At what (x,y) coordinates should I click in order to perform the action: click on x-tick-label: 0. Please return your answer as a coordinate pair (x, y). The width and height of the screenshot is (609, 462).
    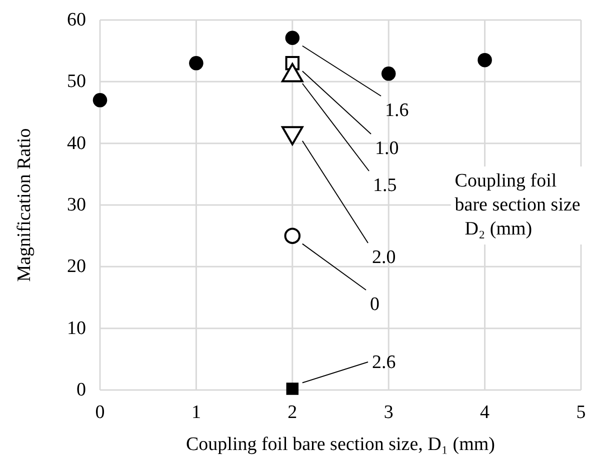
    Looking at the image, I should click on (100, 412).